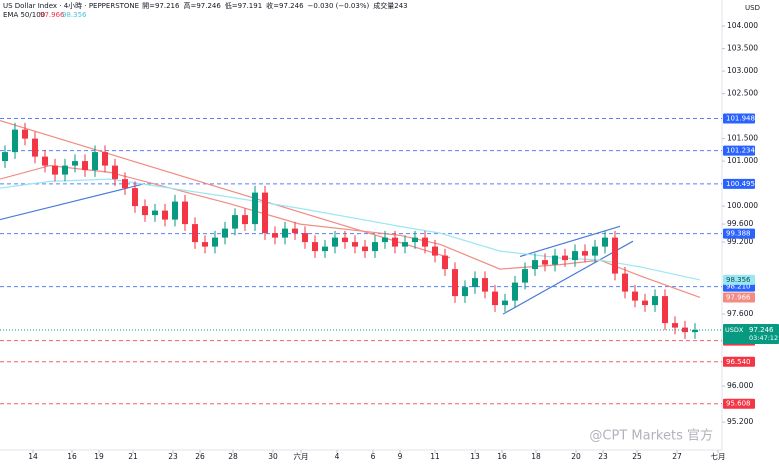 The height and width of the screenshot is (465, 779). I want to click on last-price-label: 97.246, so click(761, 330).